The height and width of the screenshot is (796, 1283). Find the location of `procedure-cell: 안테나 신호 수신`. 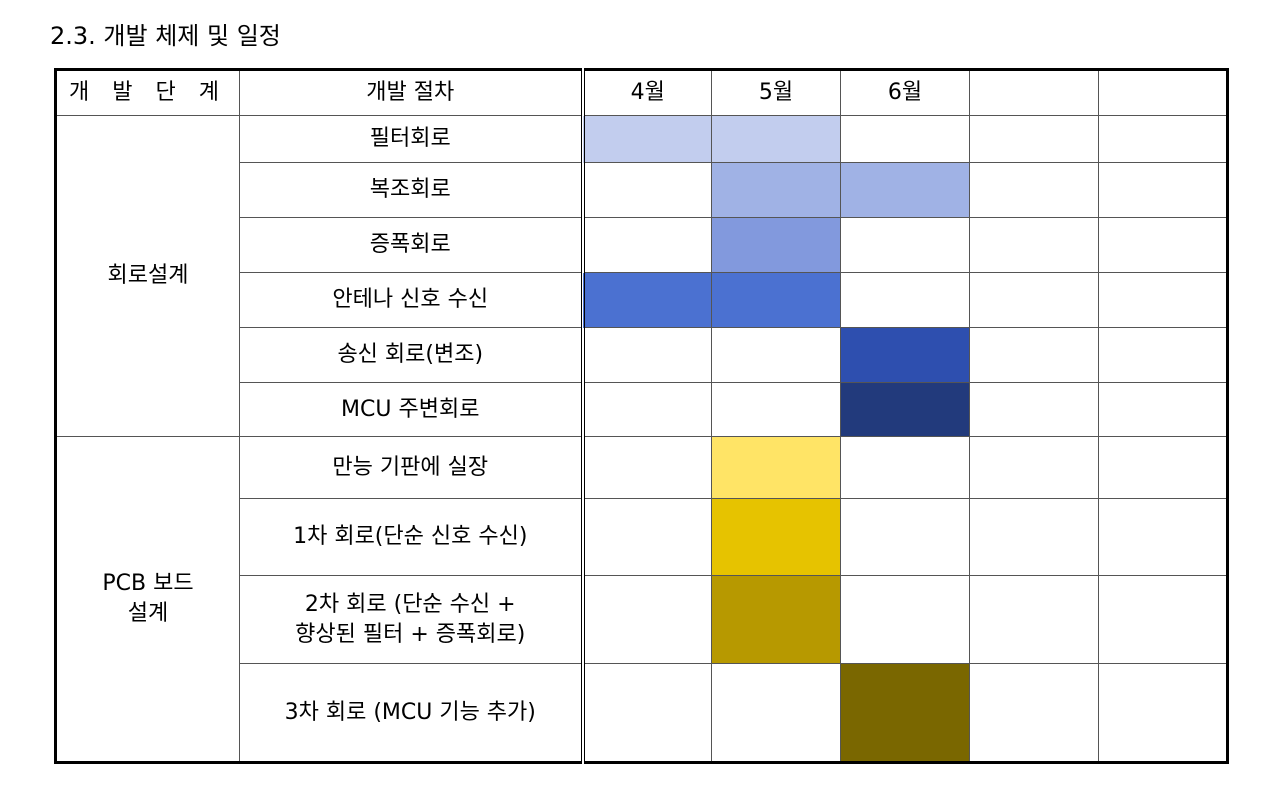

procedure-cell: 안테나 신호 수신 is located at coordinates (412, 300).